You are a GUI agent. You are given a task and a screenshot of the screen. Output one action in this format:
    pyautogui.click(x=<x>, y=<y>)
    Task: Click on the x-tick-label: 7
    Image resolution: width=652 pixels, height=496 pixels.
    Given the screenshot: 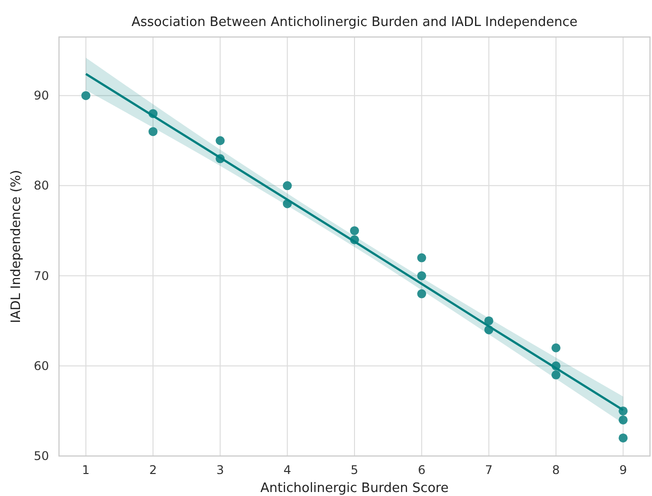 What is the action you would take?
    pyautogui.click(x=489, y=470)
    